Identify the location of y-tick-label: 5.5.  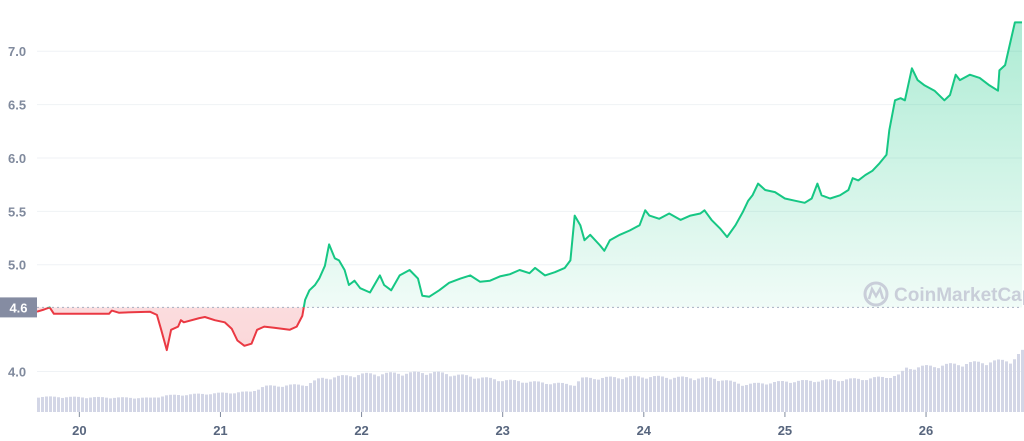
(17, 211).